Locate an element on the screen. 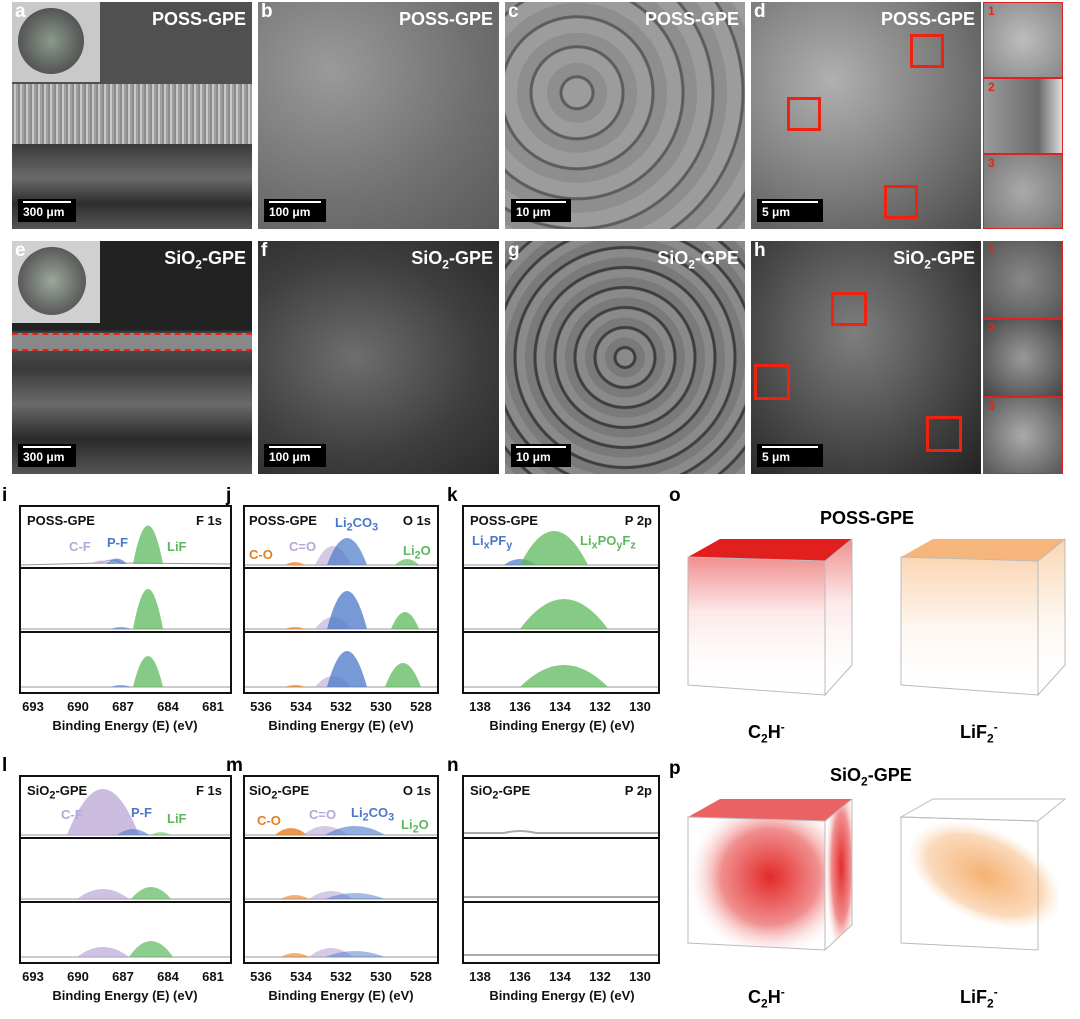 This screenshot has width=1080, height=1019. panel-letter-j: j is located at coordinates (229, 495).